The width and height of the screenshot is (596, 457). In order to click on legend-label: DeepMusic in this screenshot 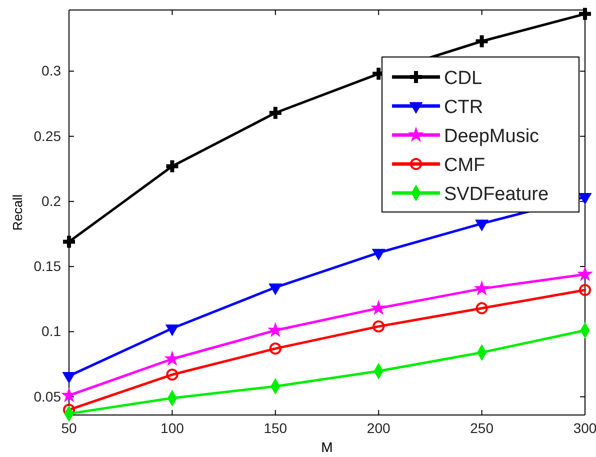, I will do `click(492, 136)`.